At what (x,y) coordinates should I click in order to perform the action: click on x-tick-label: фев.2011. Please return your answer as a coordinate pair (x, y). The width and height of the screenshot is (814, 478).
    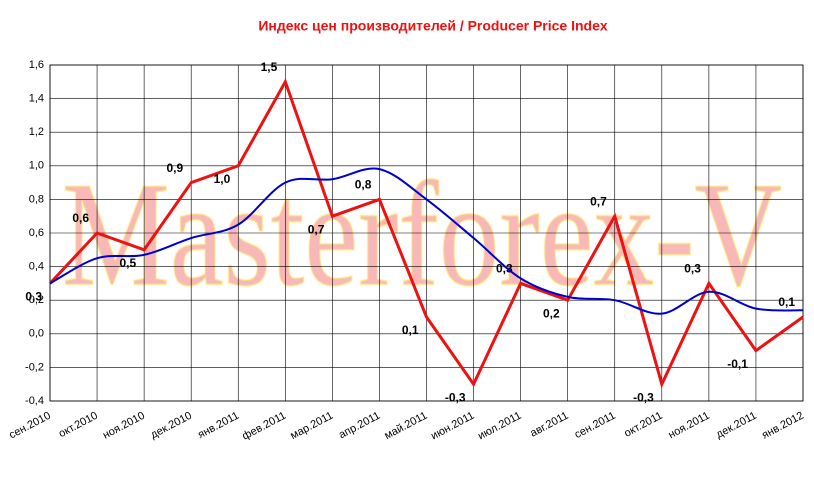
    Looking at the image, I should click on (264, 426).